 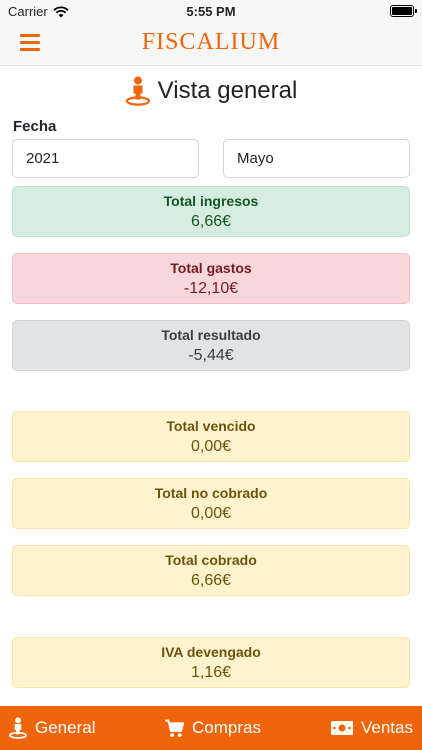 What do you see at coordinates (211, 201) in the screenshot?
I see `card-title: Total ingresos` at bounding box center [211, 201].